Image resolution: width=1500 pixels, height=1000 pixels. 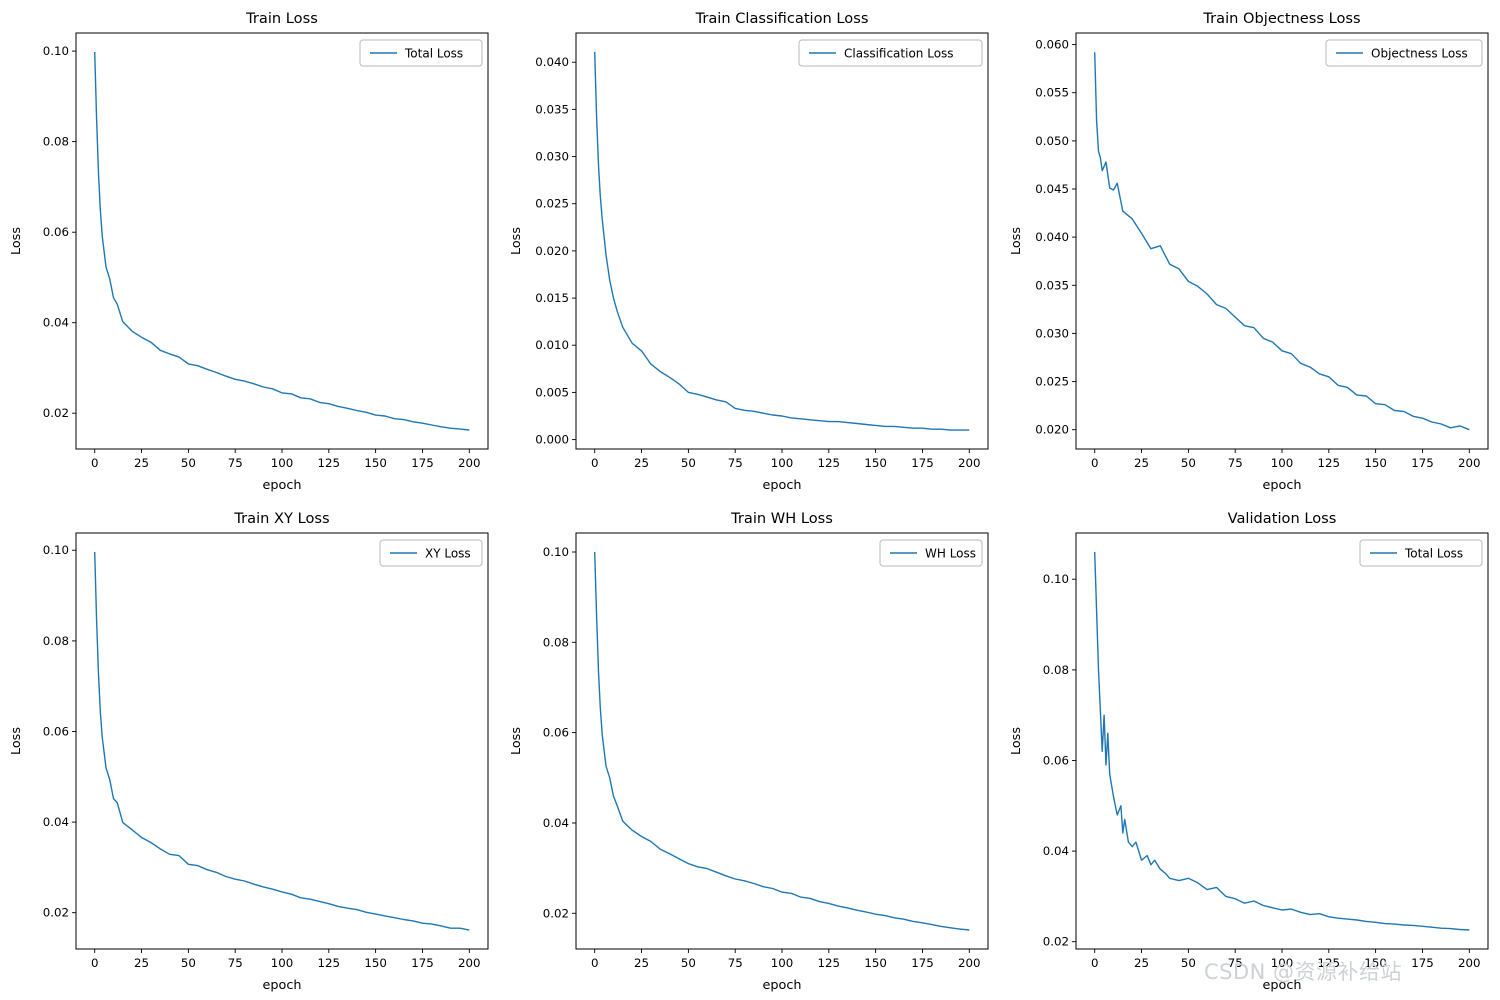 What do you see at coordinates (281, 18) in the screenshot?
I see `chart-title: Train Loss` at bounding box center [281, 18].